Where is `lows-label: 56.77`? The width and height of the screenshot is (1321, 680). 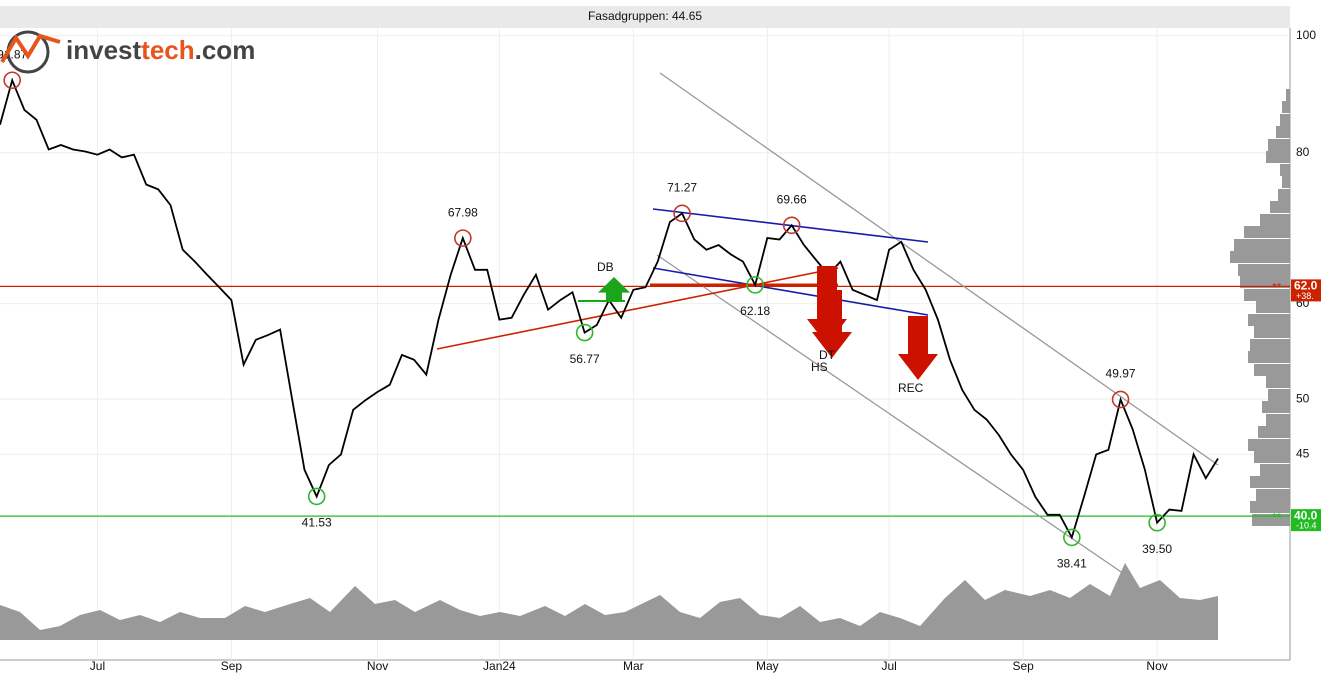
lows-label: 56.77 is located at coordinates (585, 359).